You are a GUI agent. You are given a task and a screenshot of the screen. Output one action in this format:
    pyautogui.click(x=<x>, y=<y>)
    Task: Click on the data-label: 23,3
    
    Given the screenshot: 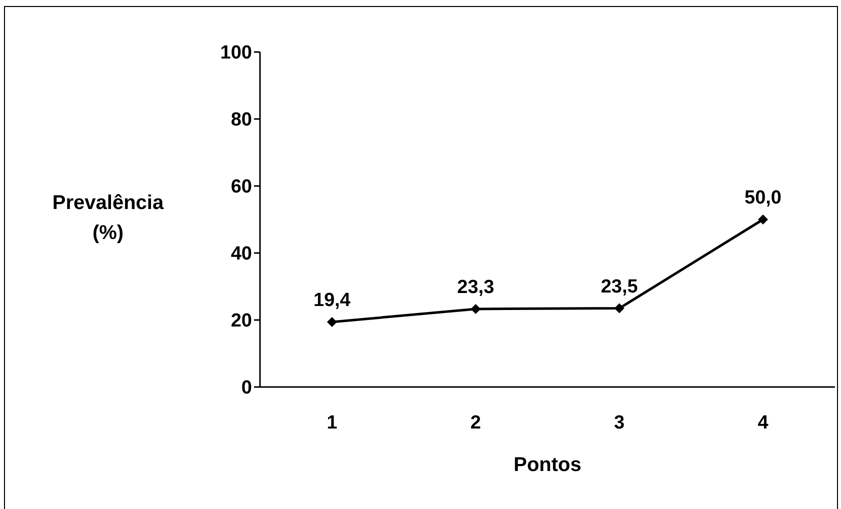 What is the action you would take?
    pyautogui.click(x=475, y=287)
    